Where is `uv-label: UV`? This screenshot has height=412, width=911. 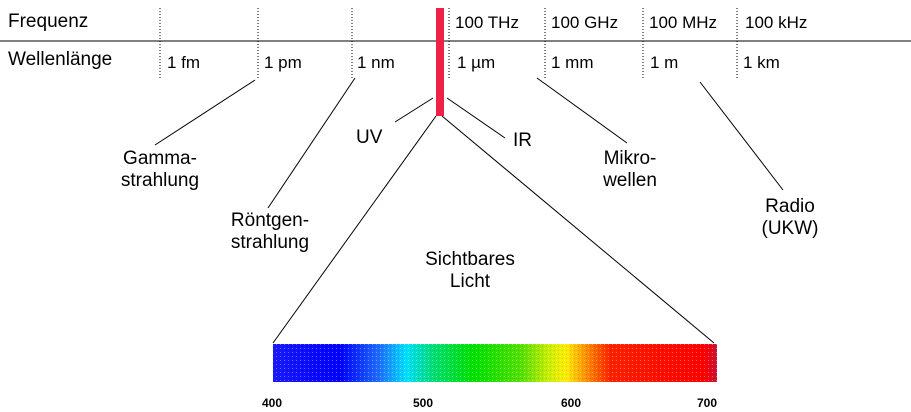
uv-label: UV is located at coordinates (369, 137).